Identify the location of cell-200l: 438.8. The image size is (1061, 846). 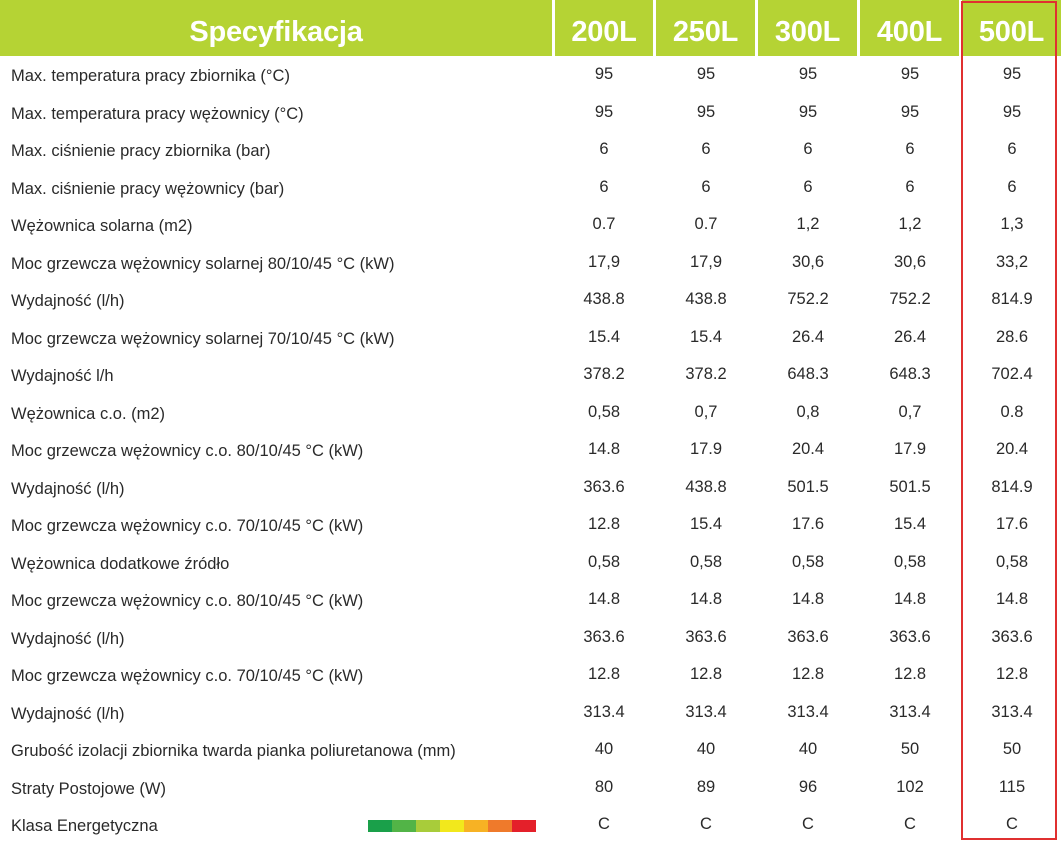
(604, 299).